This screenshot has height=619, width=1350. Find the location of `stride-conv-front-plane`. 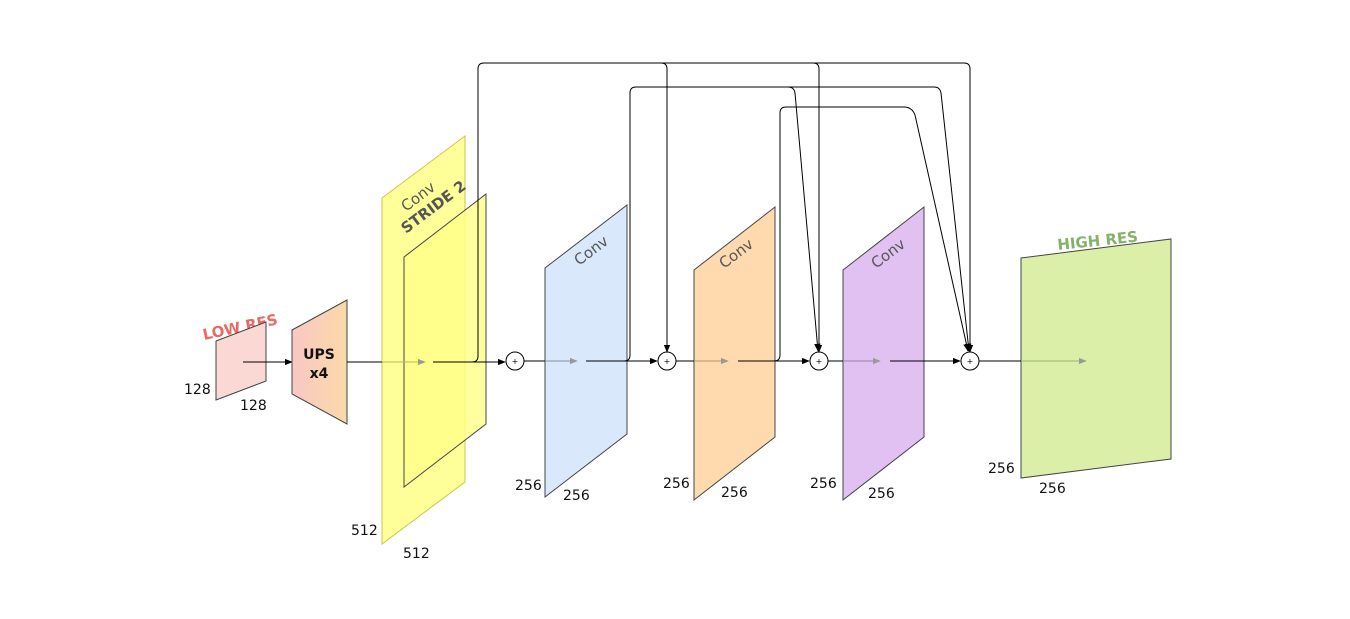

stride-conv-front-plane is located at coordinates (445, 340).